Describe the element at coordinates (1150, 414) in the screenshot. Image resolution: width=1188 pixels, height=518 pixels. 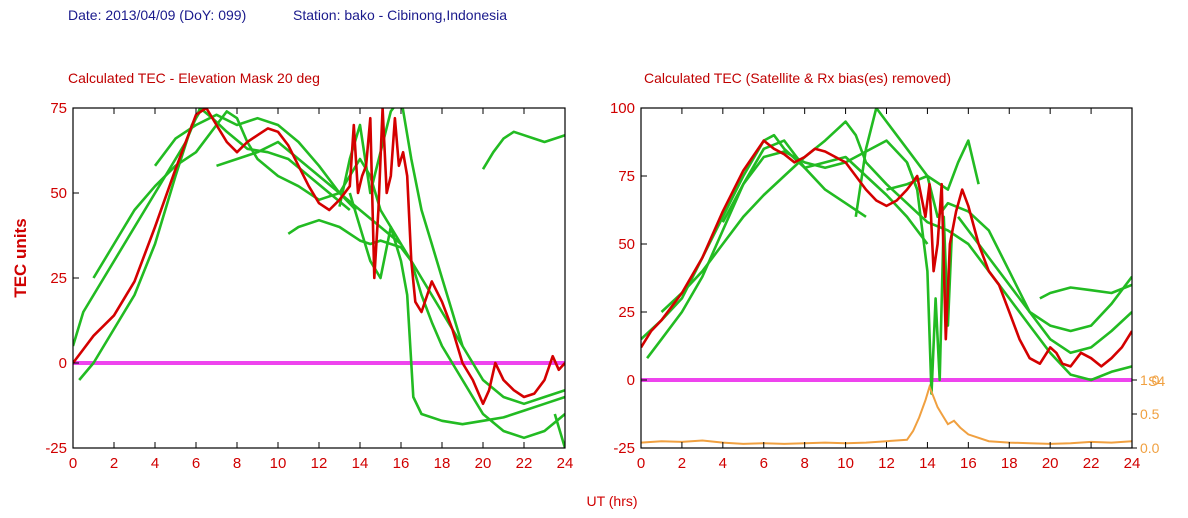
I see `s4-tick-label: 0.5` at that location.